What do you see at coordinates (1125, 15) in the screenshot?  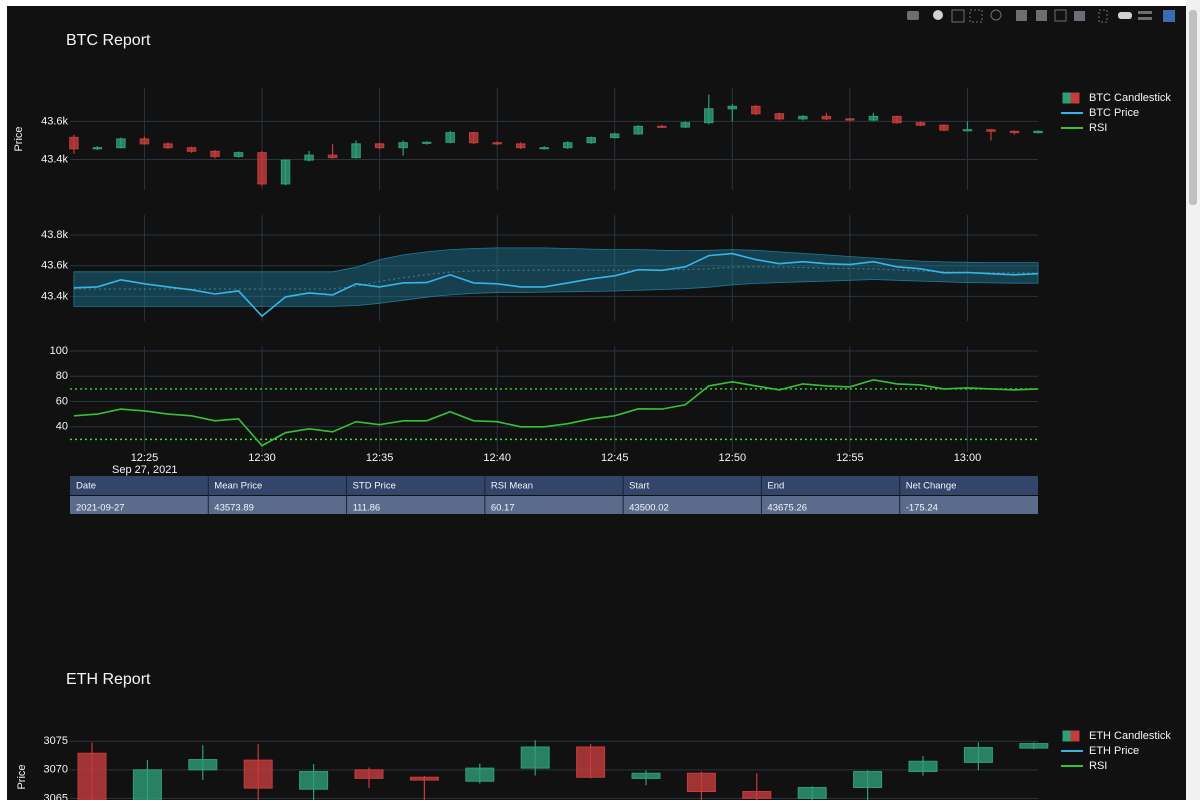 I see `modebar-hover-closest` at bounding box center [1125, 15].